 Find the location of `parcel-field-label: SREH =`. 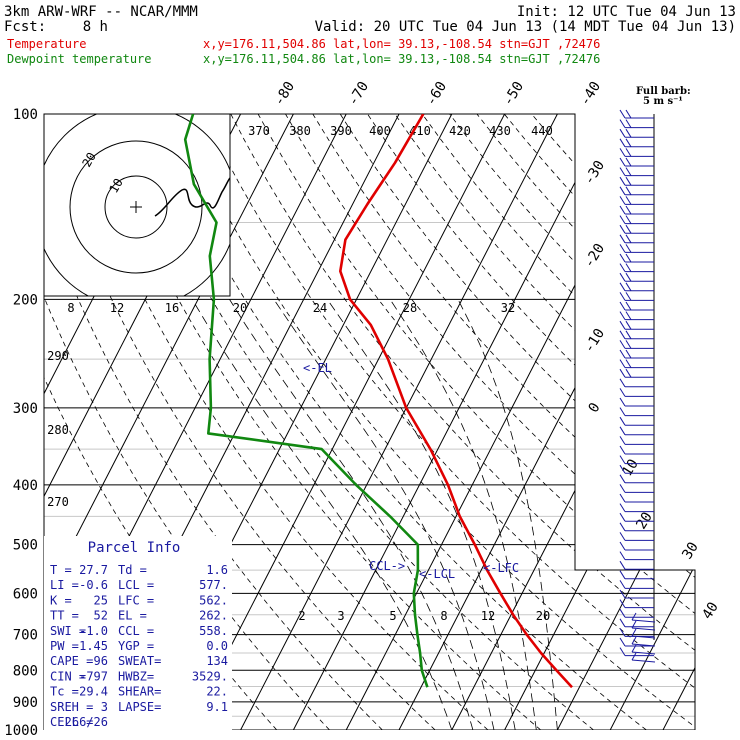

parcel-field-label: SREH = is located at coordinates (71, 707).